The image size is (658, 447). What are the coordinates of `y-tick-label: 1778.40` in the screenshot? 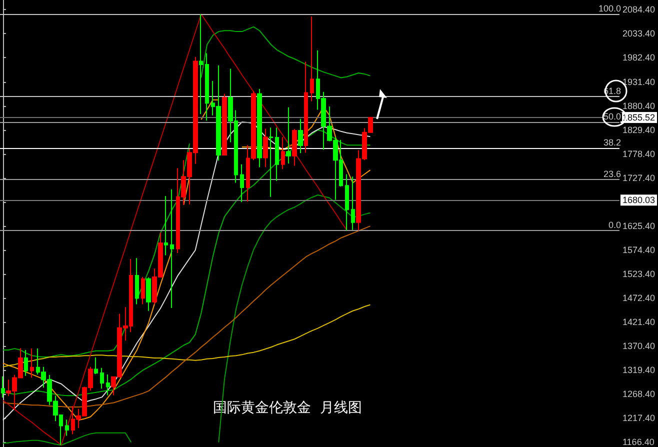 It's located at (639, 153).